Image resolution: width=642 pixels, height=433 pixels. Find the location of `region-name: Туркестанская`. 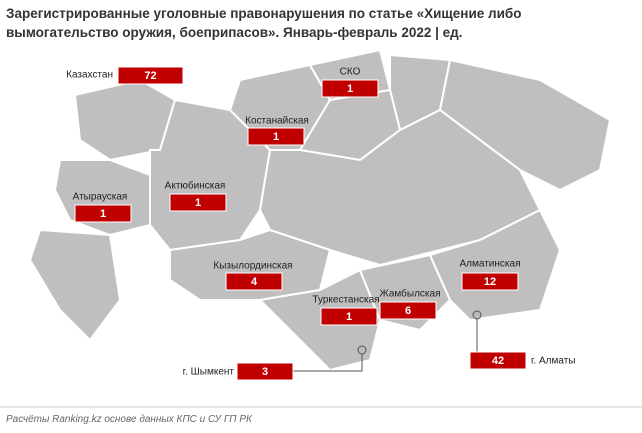

region-name: Туркестанская is located at coordinates (345, 300).